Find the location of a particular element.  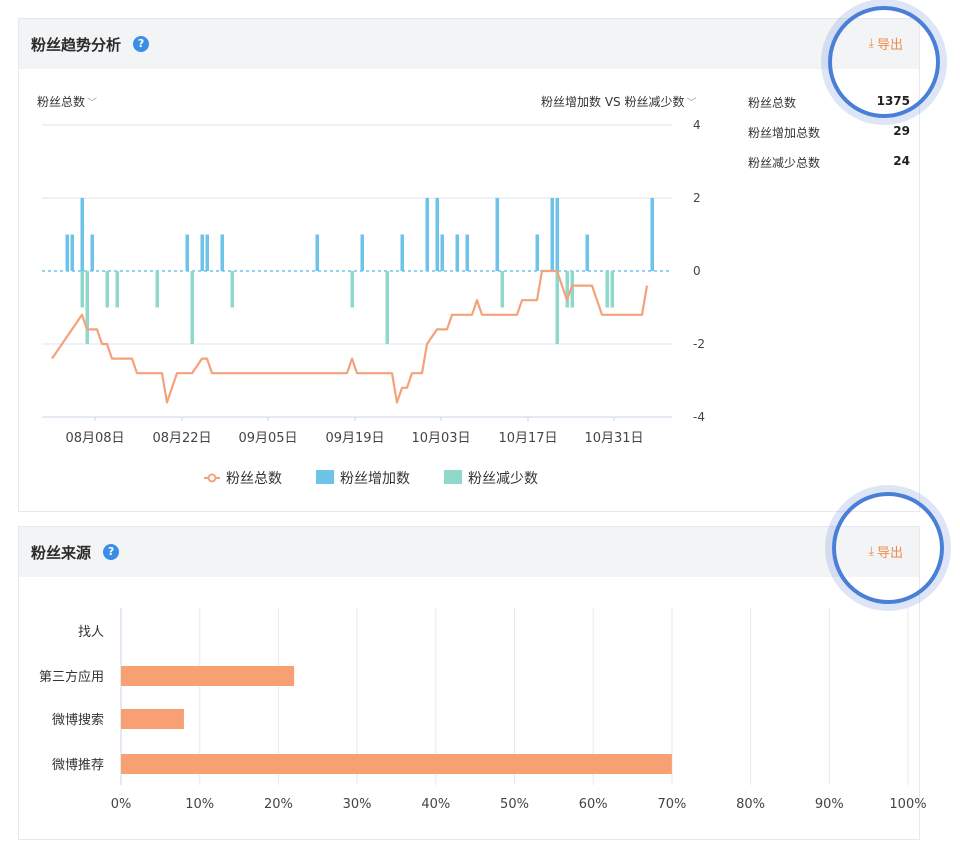

x-tick-label: 100% is located at coordinates (907, 804).